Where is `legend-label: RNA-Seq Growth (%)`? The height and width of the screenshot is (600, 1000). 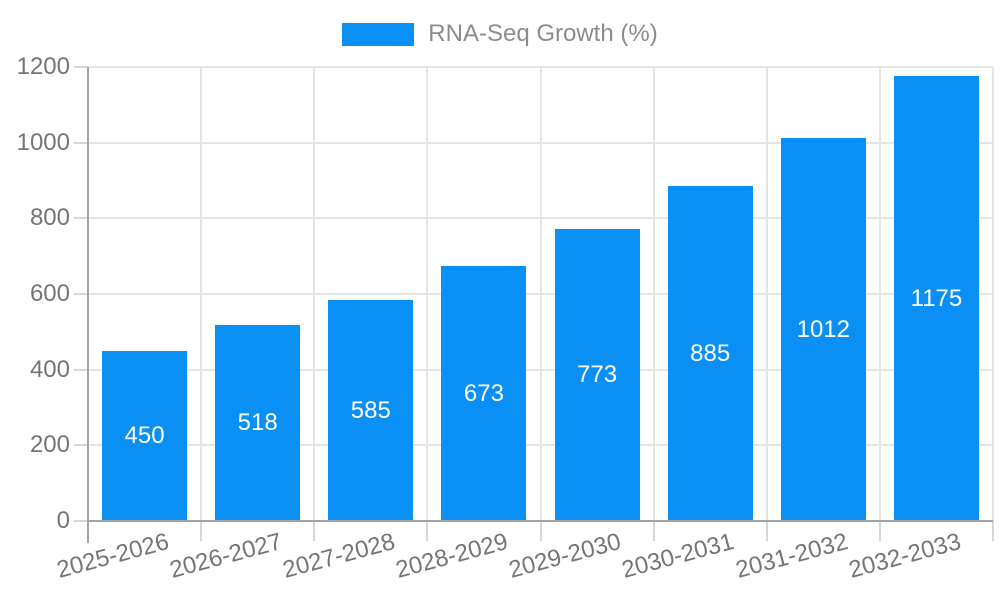 legend-label: RNA-Seq Growth (%) is located at coordinates (543, 33).